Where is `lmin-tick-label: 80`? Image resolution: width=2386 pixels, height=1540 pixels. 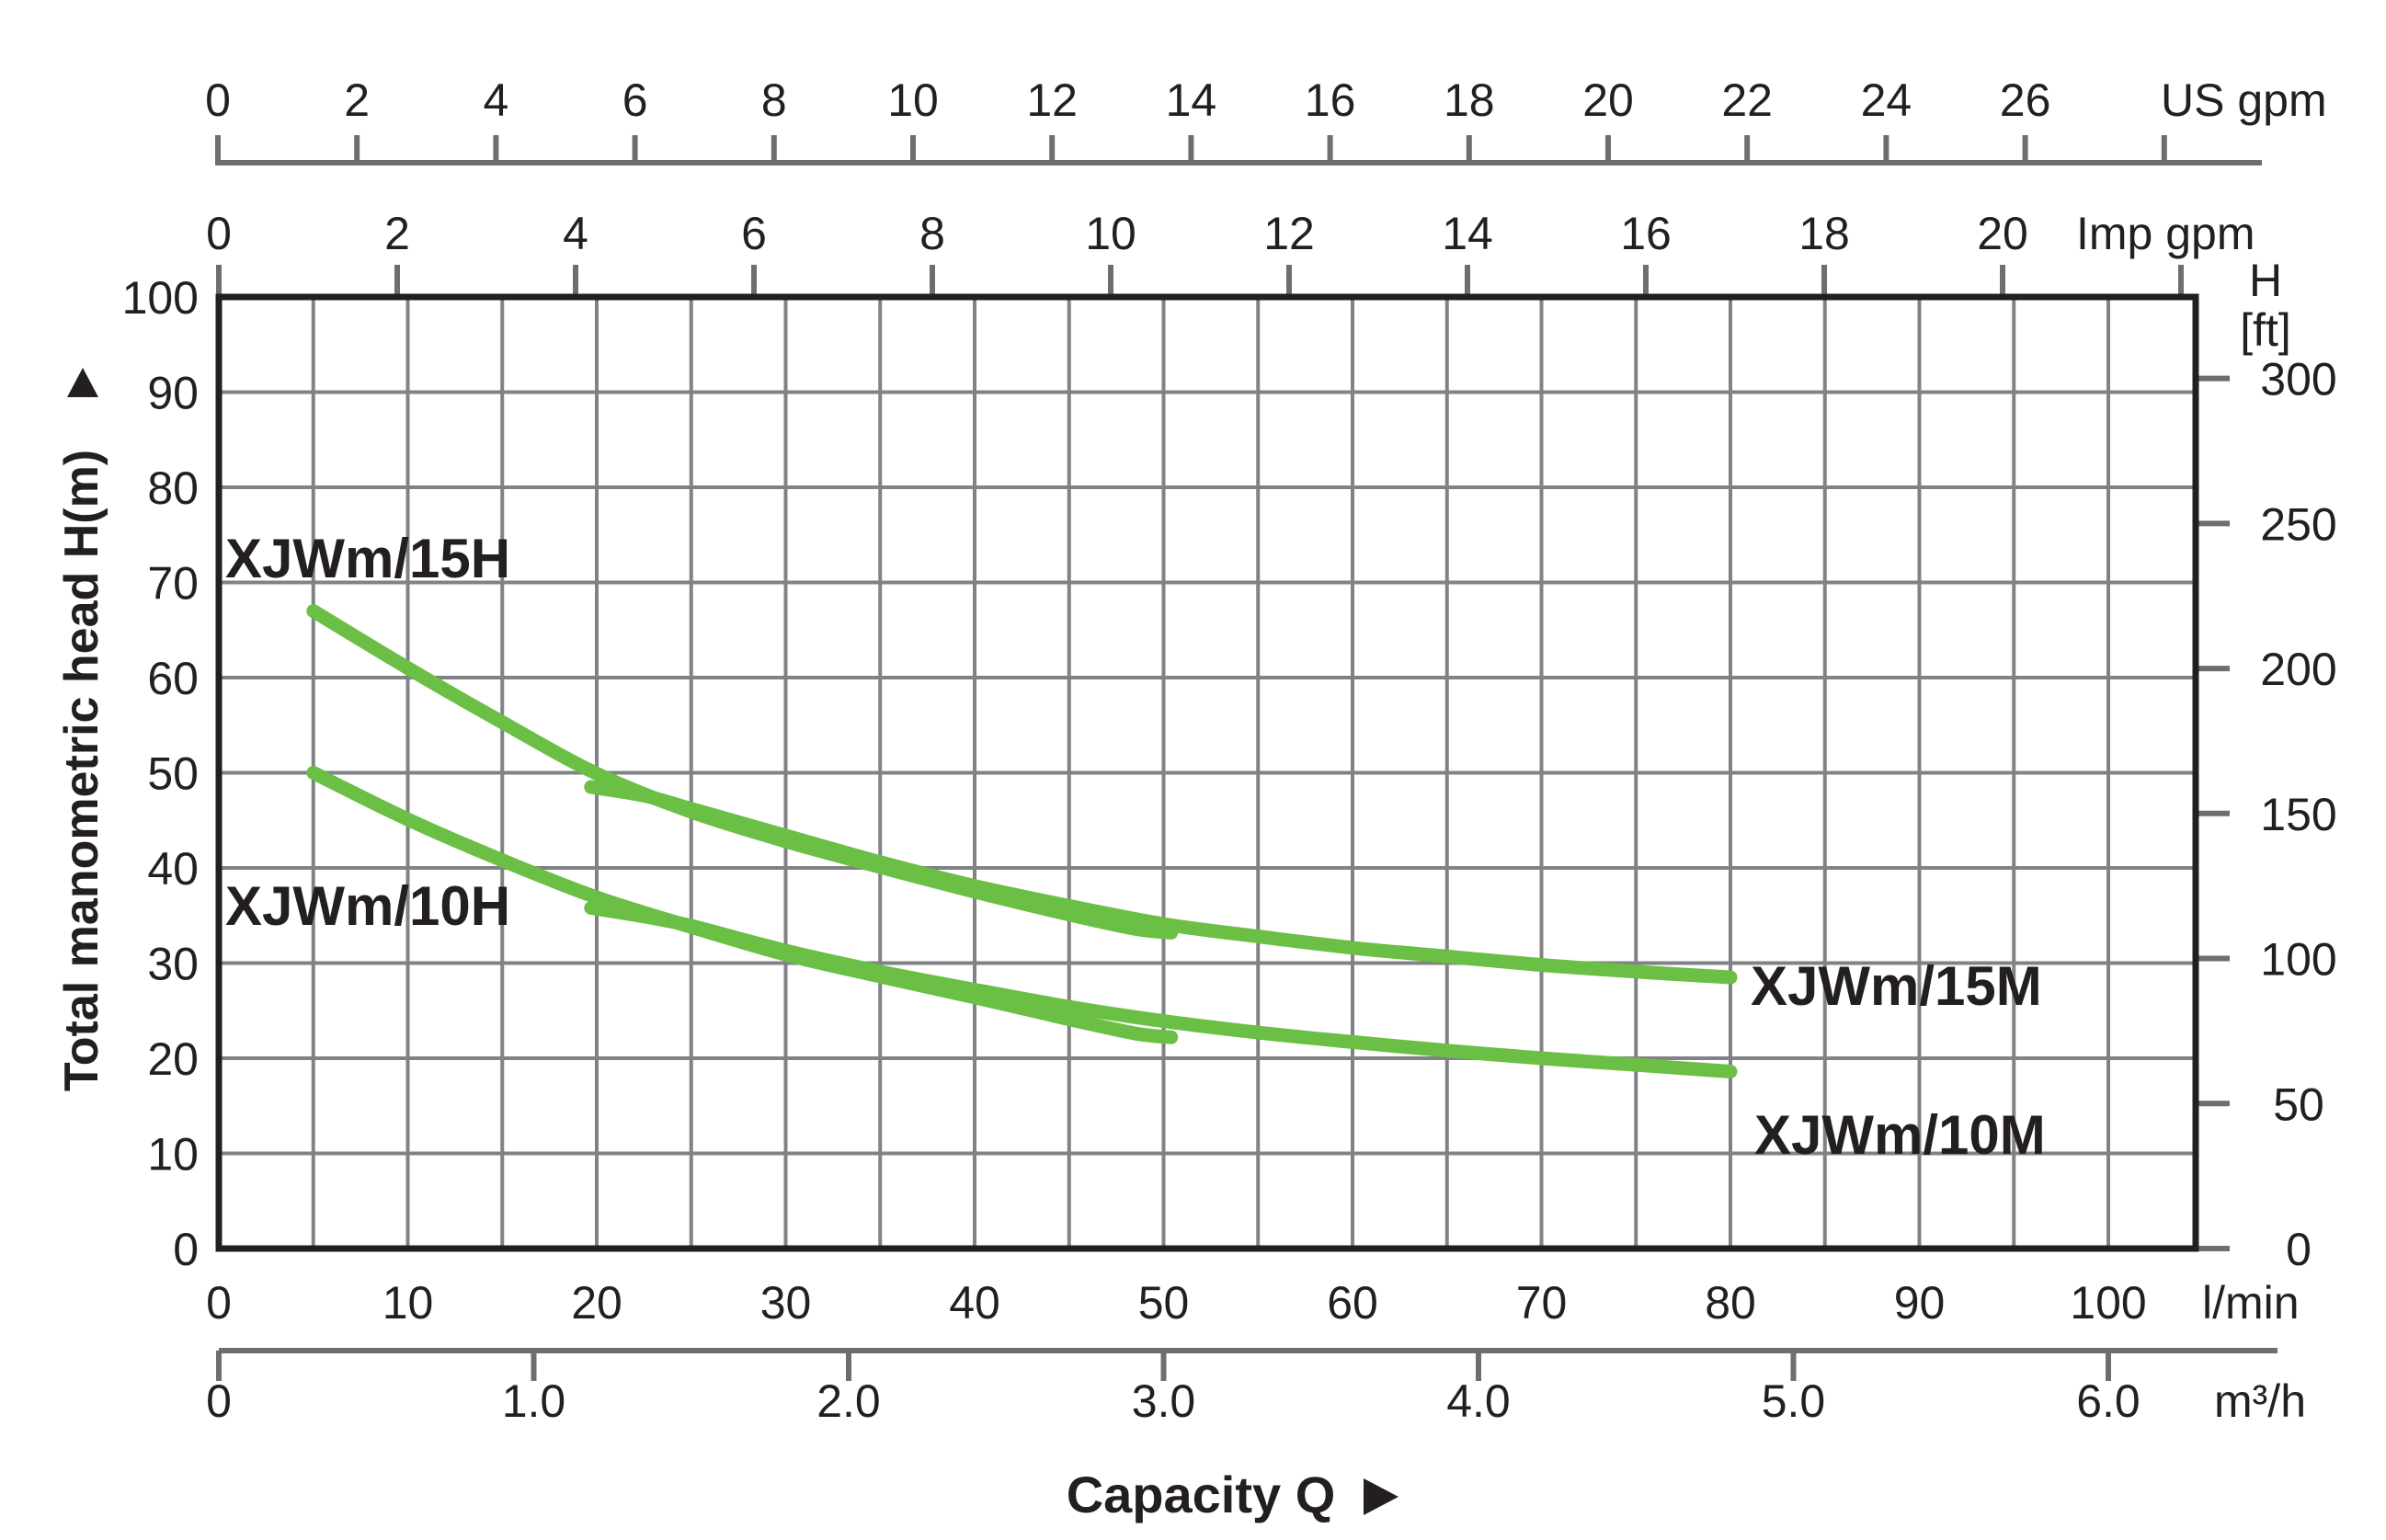
lmin-tick-label: 80 is located at coordinates (1731, 1303).